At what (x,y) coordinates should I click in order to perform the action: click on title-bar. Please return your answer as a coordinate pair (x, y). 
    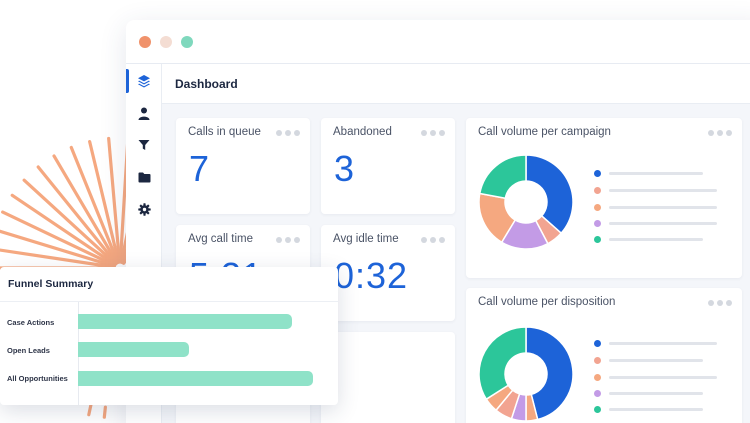
    Looking at the image, I should click on (438, 42).